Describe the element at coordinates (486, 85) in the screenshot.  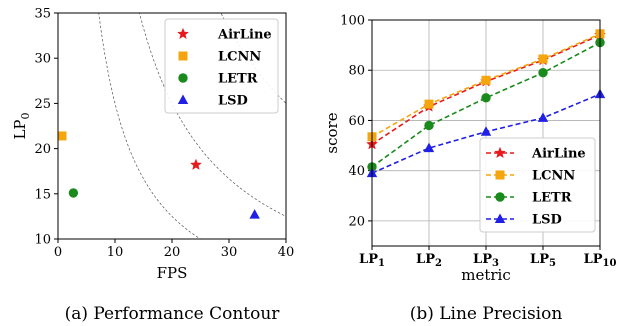
I see `series-line-lcnn` at that location.